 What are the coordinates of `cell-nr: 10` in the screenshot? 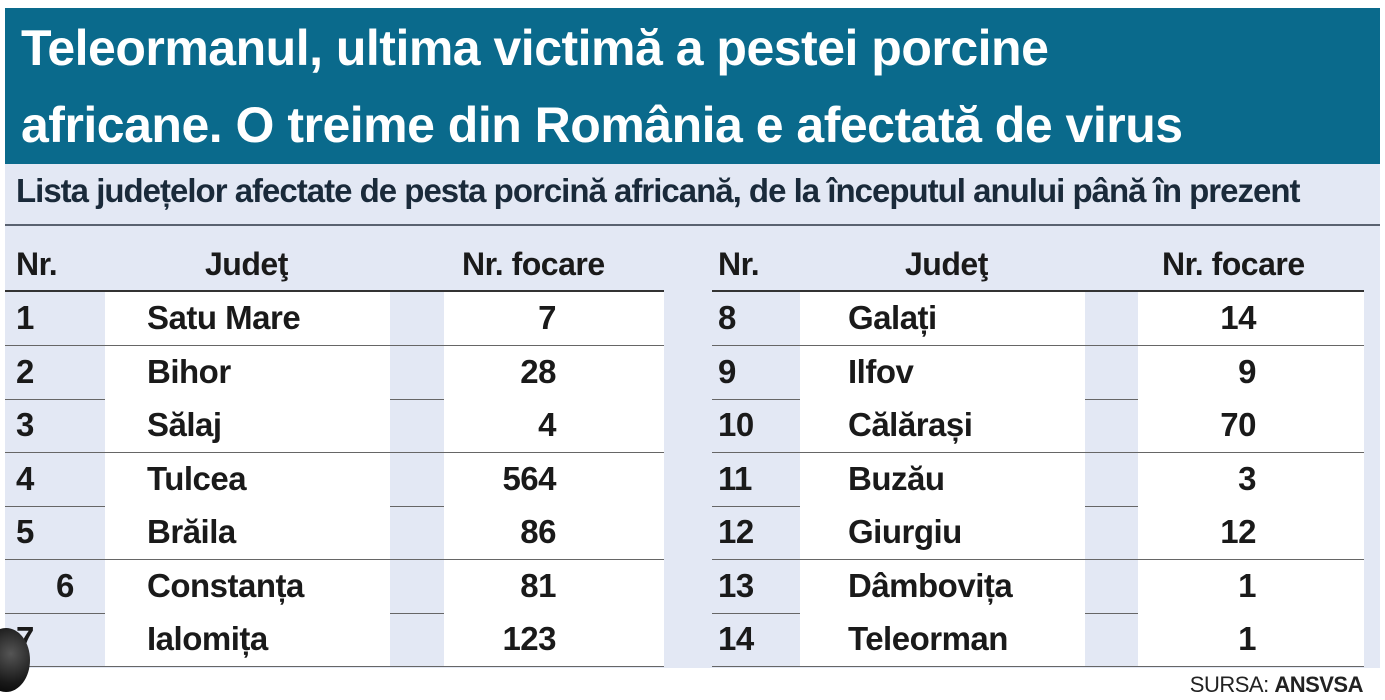 It's located at (736, 424).